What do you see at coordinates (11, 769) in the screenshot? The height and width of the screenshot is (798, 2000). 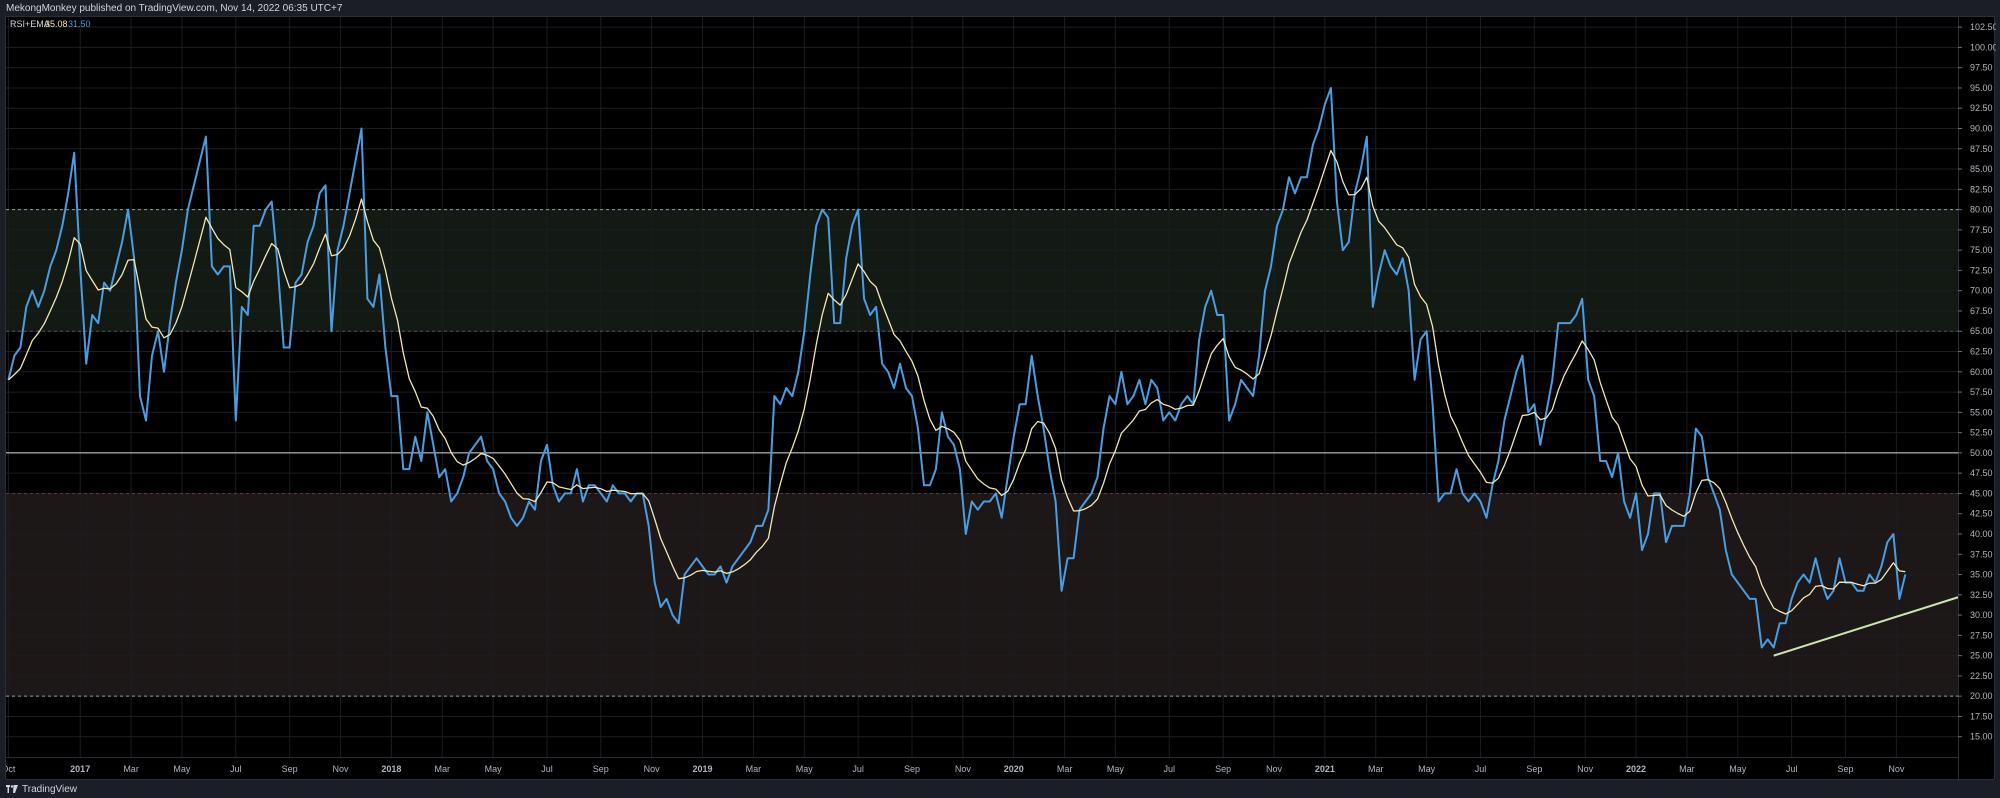 I see `x-tick-label-0: Oct` at bounding box center [11, 769].